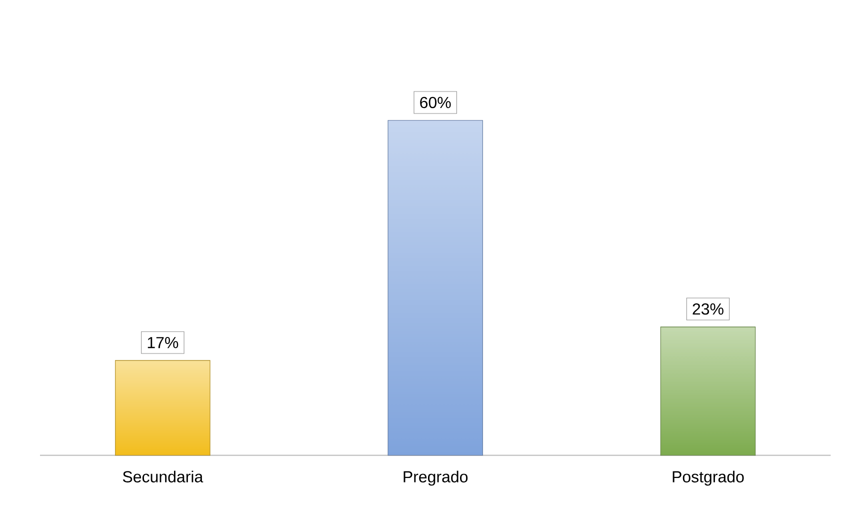 The height and width of the screenshot is (510, 859). I want to click on data-label: 60%, so click(435, 102).